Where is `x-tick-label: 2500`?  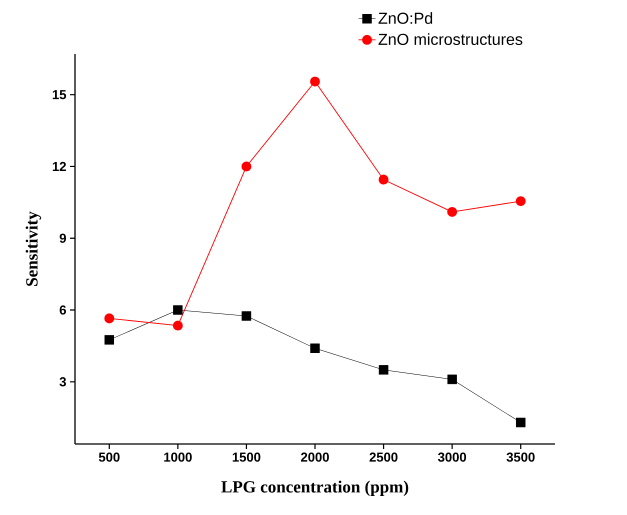 x-tick-label: 2500 is located at coordinates (384, 457).